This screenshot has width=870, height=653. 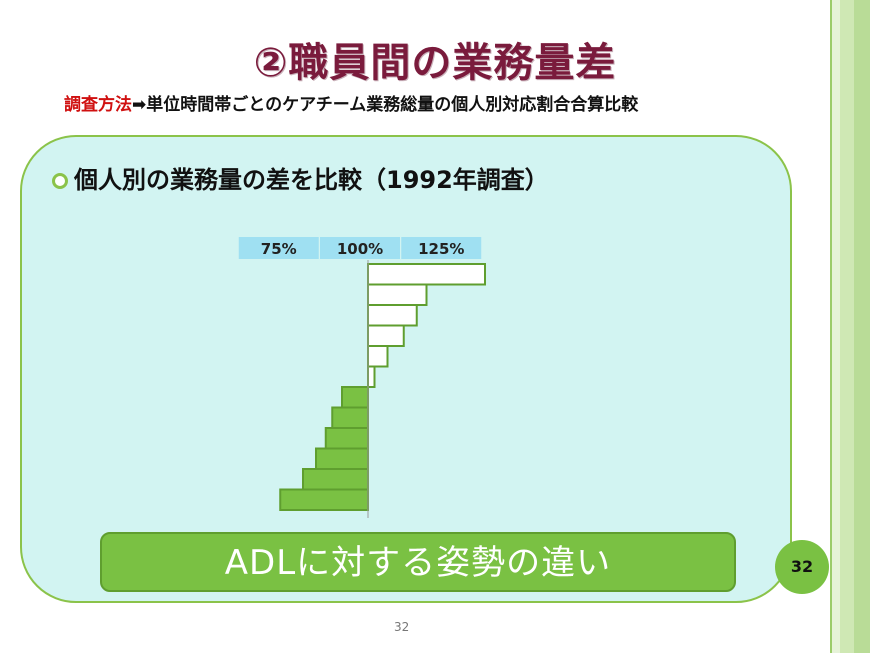 What do you see at coordinates (311, 180) in the screenshot?
I see `chart-heading: 個人別の業務量の差を比較（1992年調査）` at bounding box center [311, 180].